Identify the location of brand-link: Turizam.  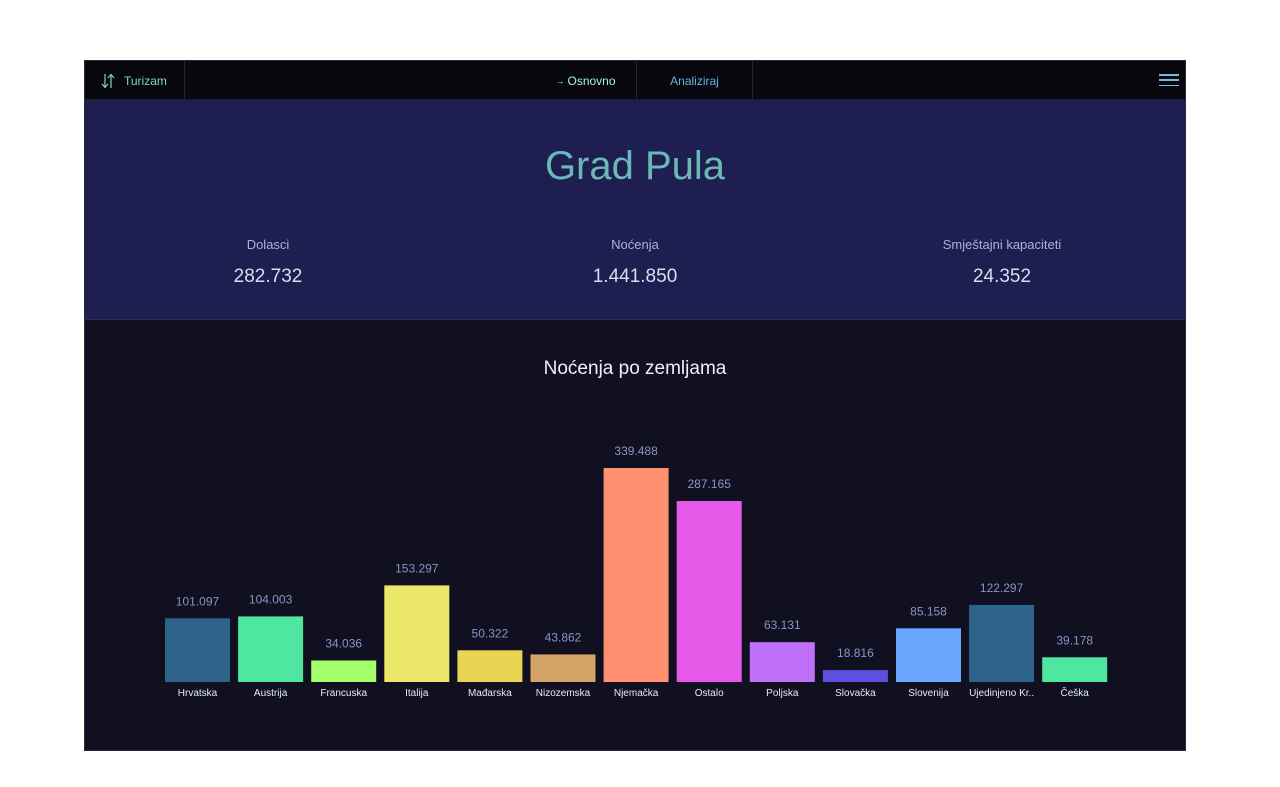
(135, 80).